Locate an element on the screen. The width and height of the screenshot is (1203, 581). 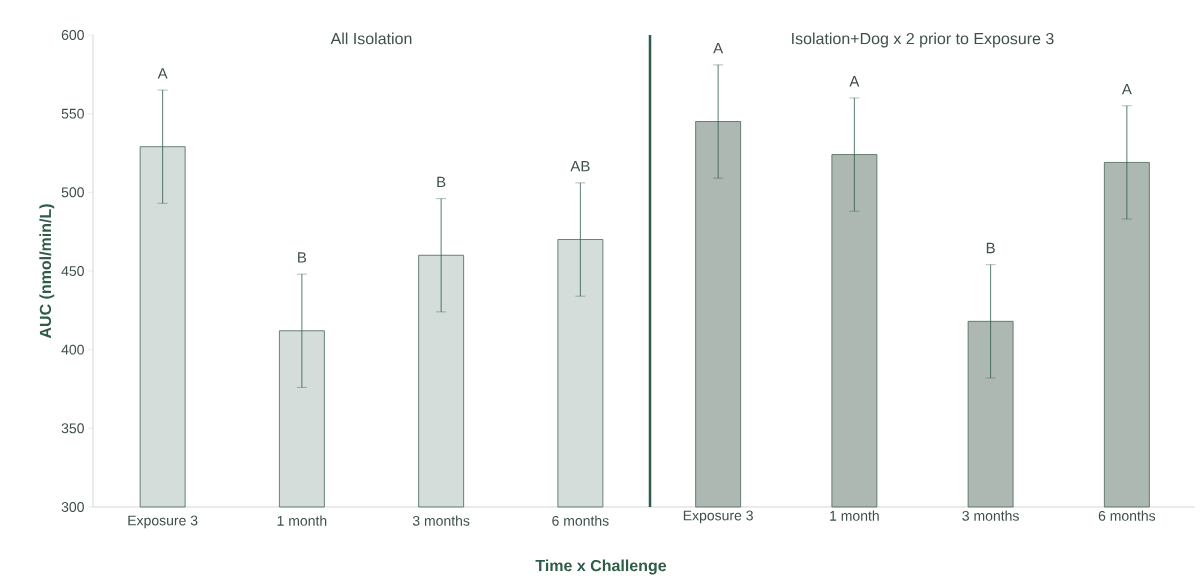
y-axis-title: AUC (nmol/min/L) is located at coordinates (47, 271).